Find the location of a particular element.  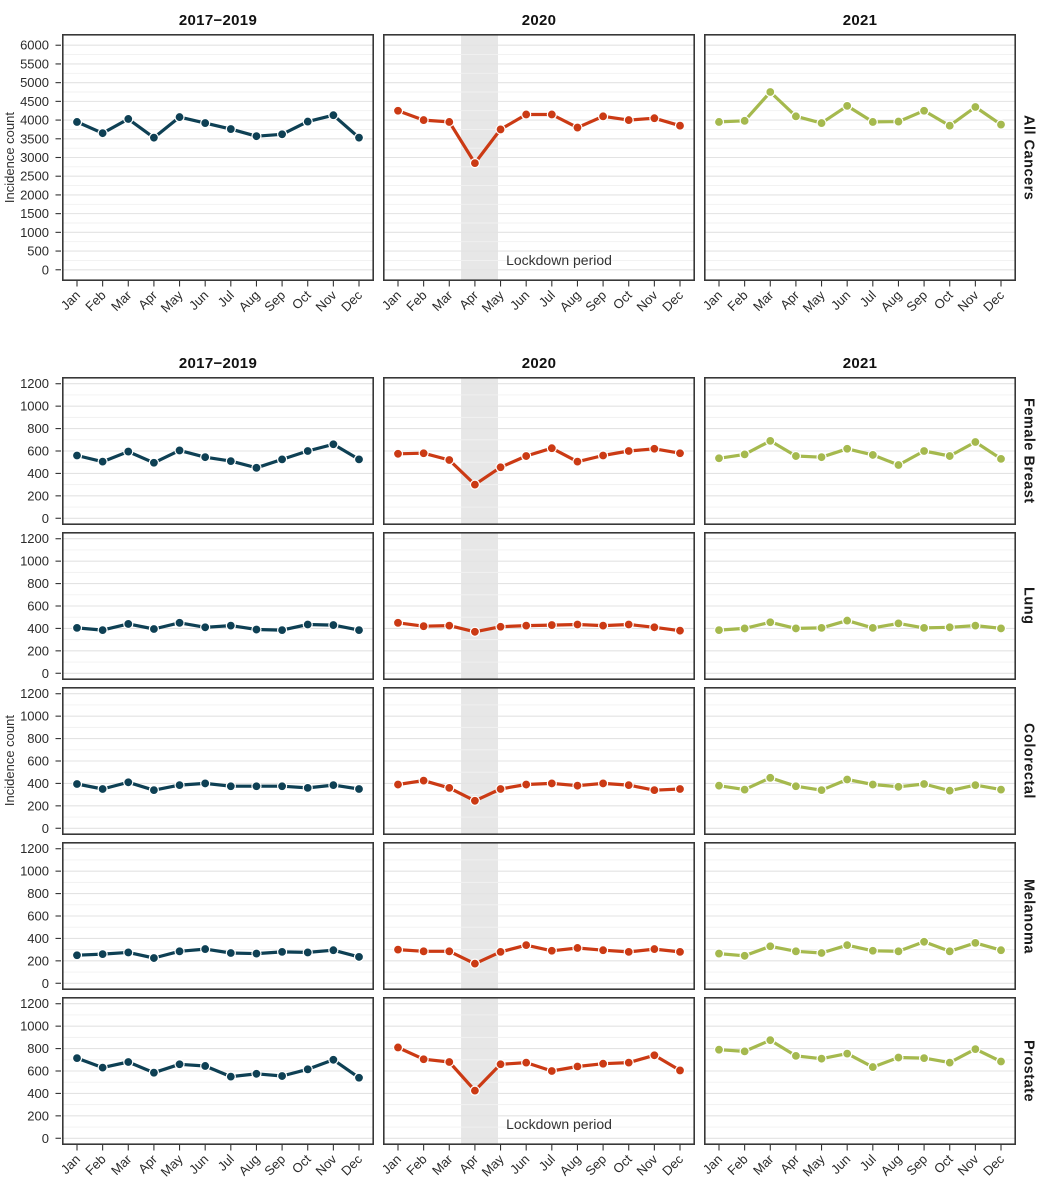

x-tick-label: Feb is located at coordinates (737, 301).